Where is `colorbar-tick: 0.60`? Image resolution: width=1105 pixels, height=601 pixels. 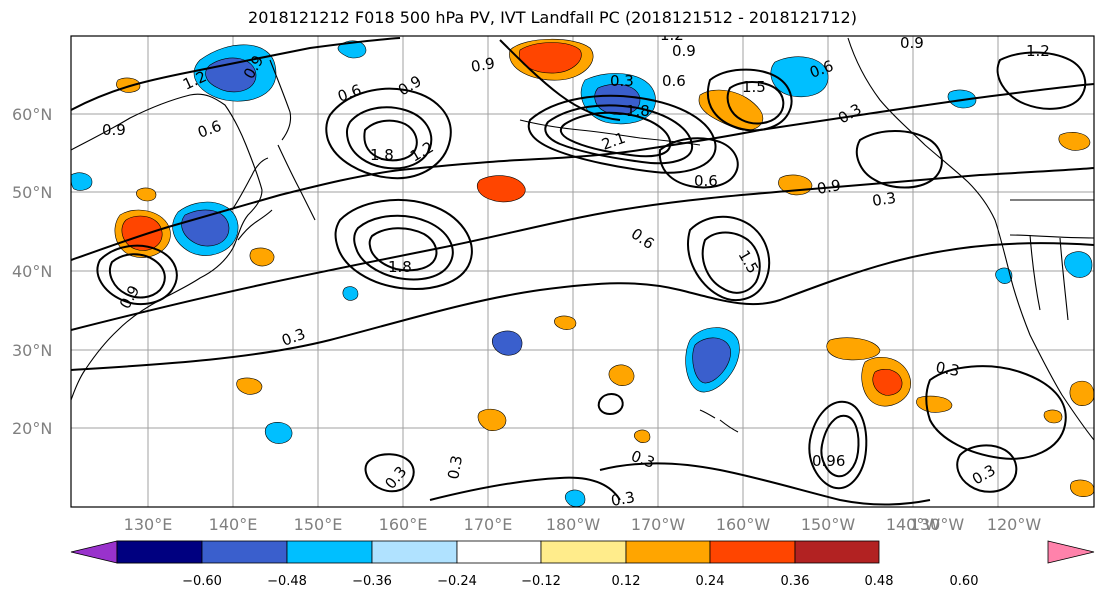
colorbar-tick: 0.60 is located at coordinates (964, 581).